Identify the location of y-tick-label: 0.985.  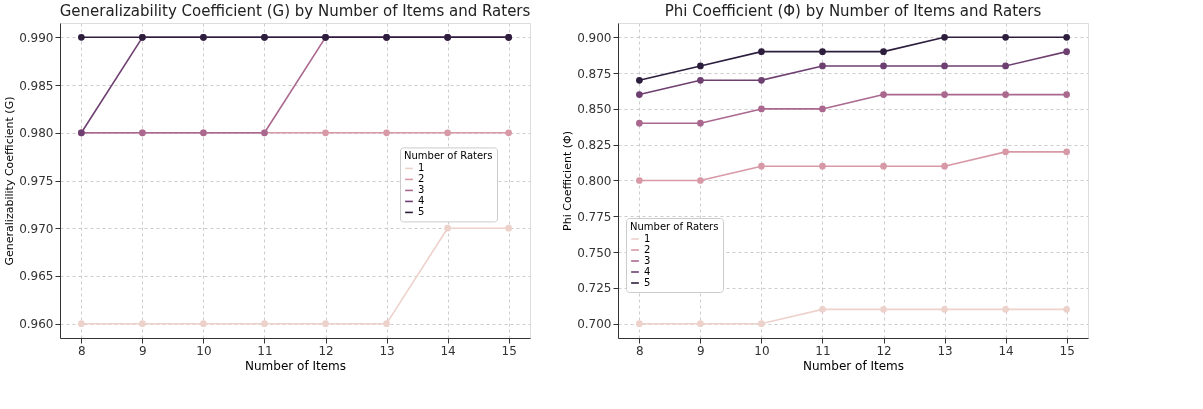
(36, 85).